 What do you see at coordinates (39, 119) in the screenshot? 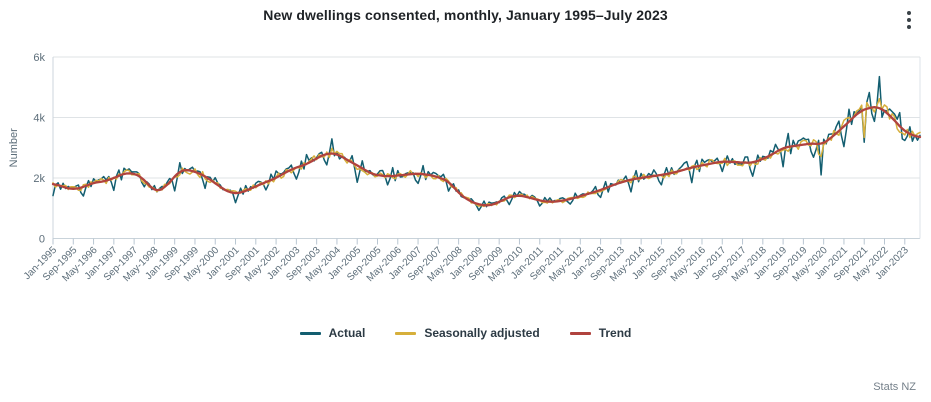
I see `y-tick-label: 4k` at bounding box center [39, 119].